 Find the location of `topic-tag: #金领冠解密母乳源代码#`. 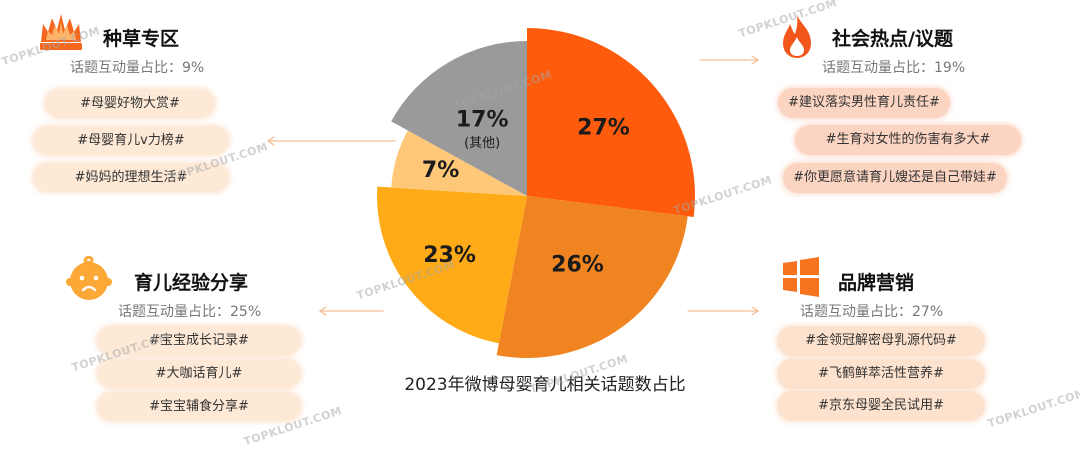

topic-tag: #金领冠解密母乳源代码# is located at coordinates (881, 341).